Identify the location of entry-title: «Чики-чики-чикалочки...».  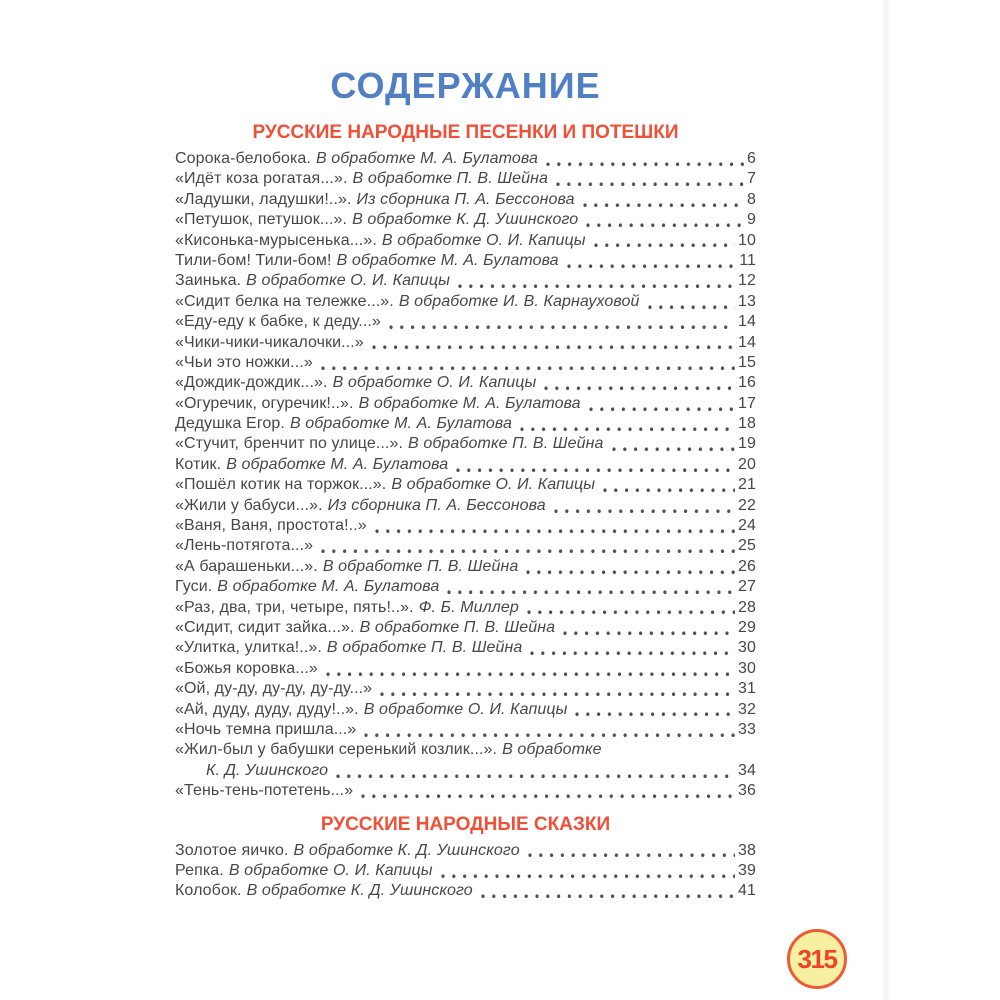
(269, 342).